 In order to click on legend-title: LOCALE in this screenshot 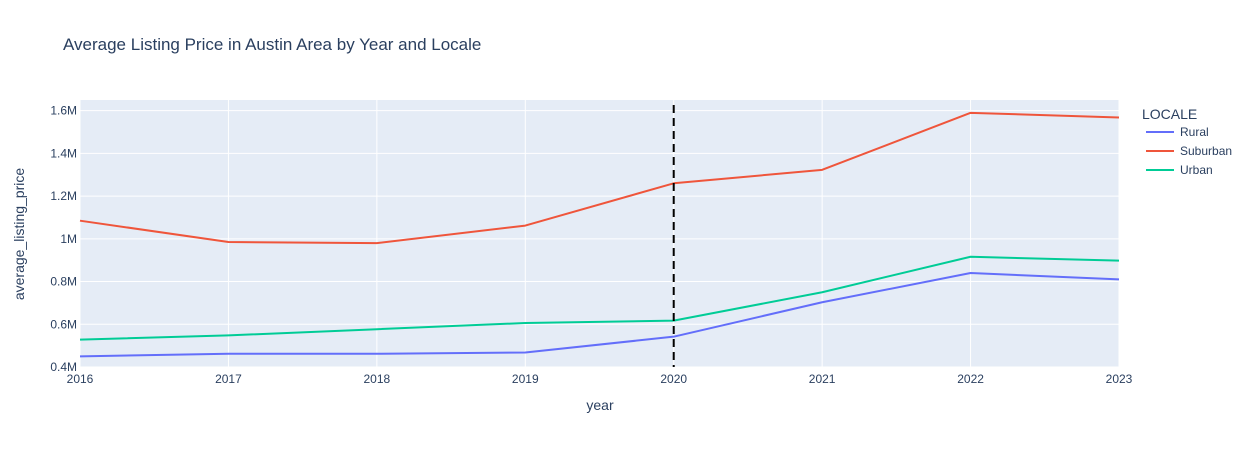, I will do `click(1169, 114)`.